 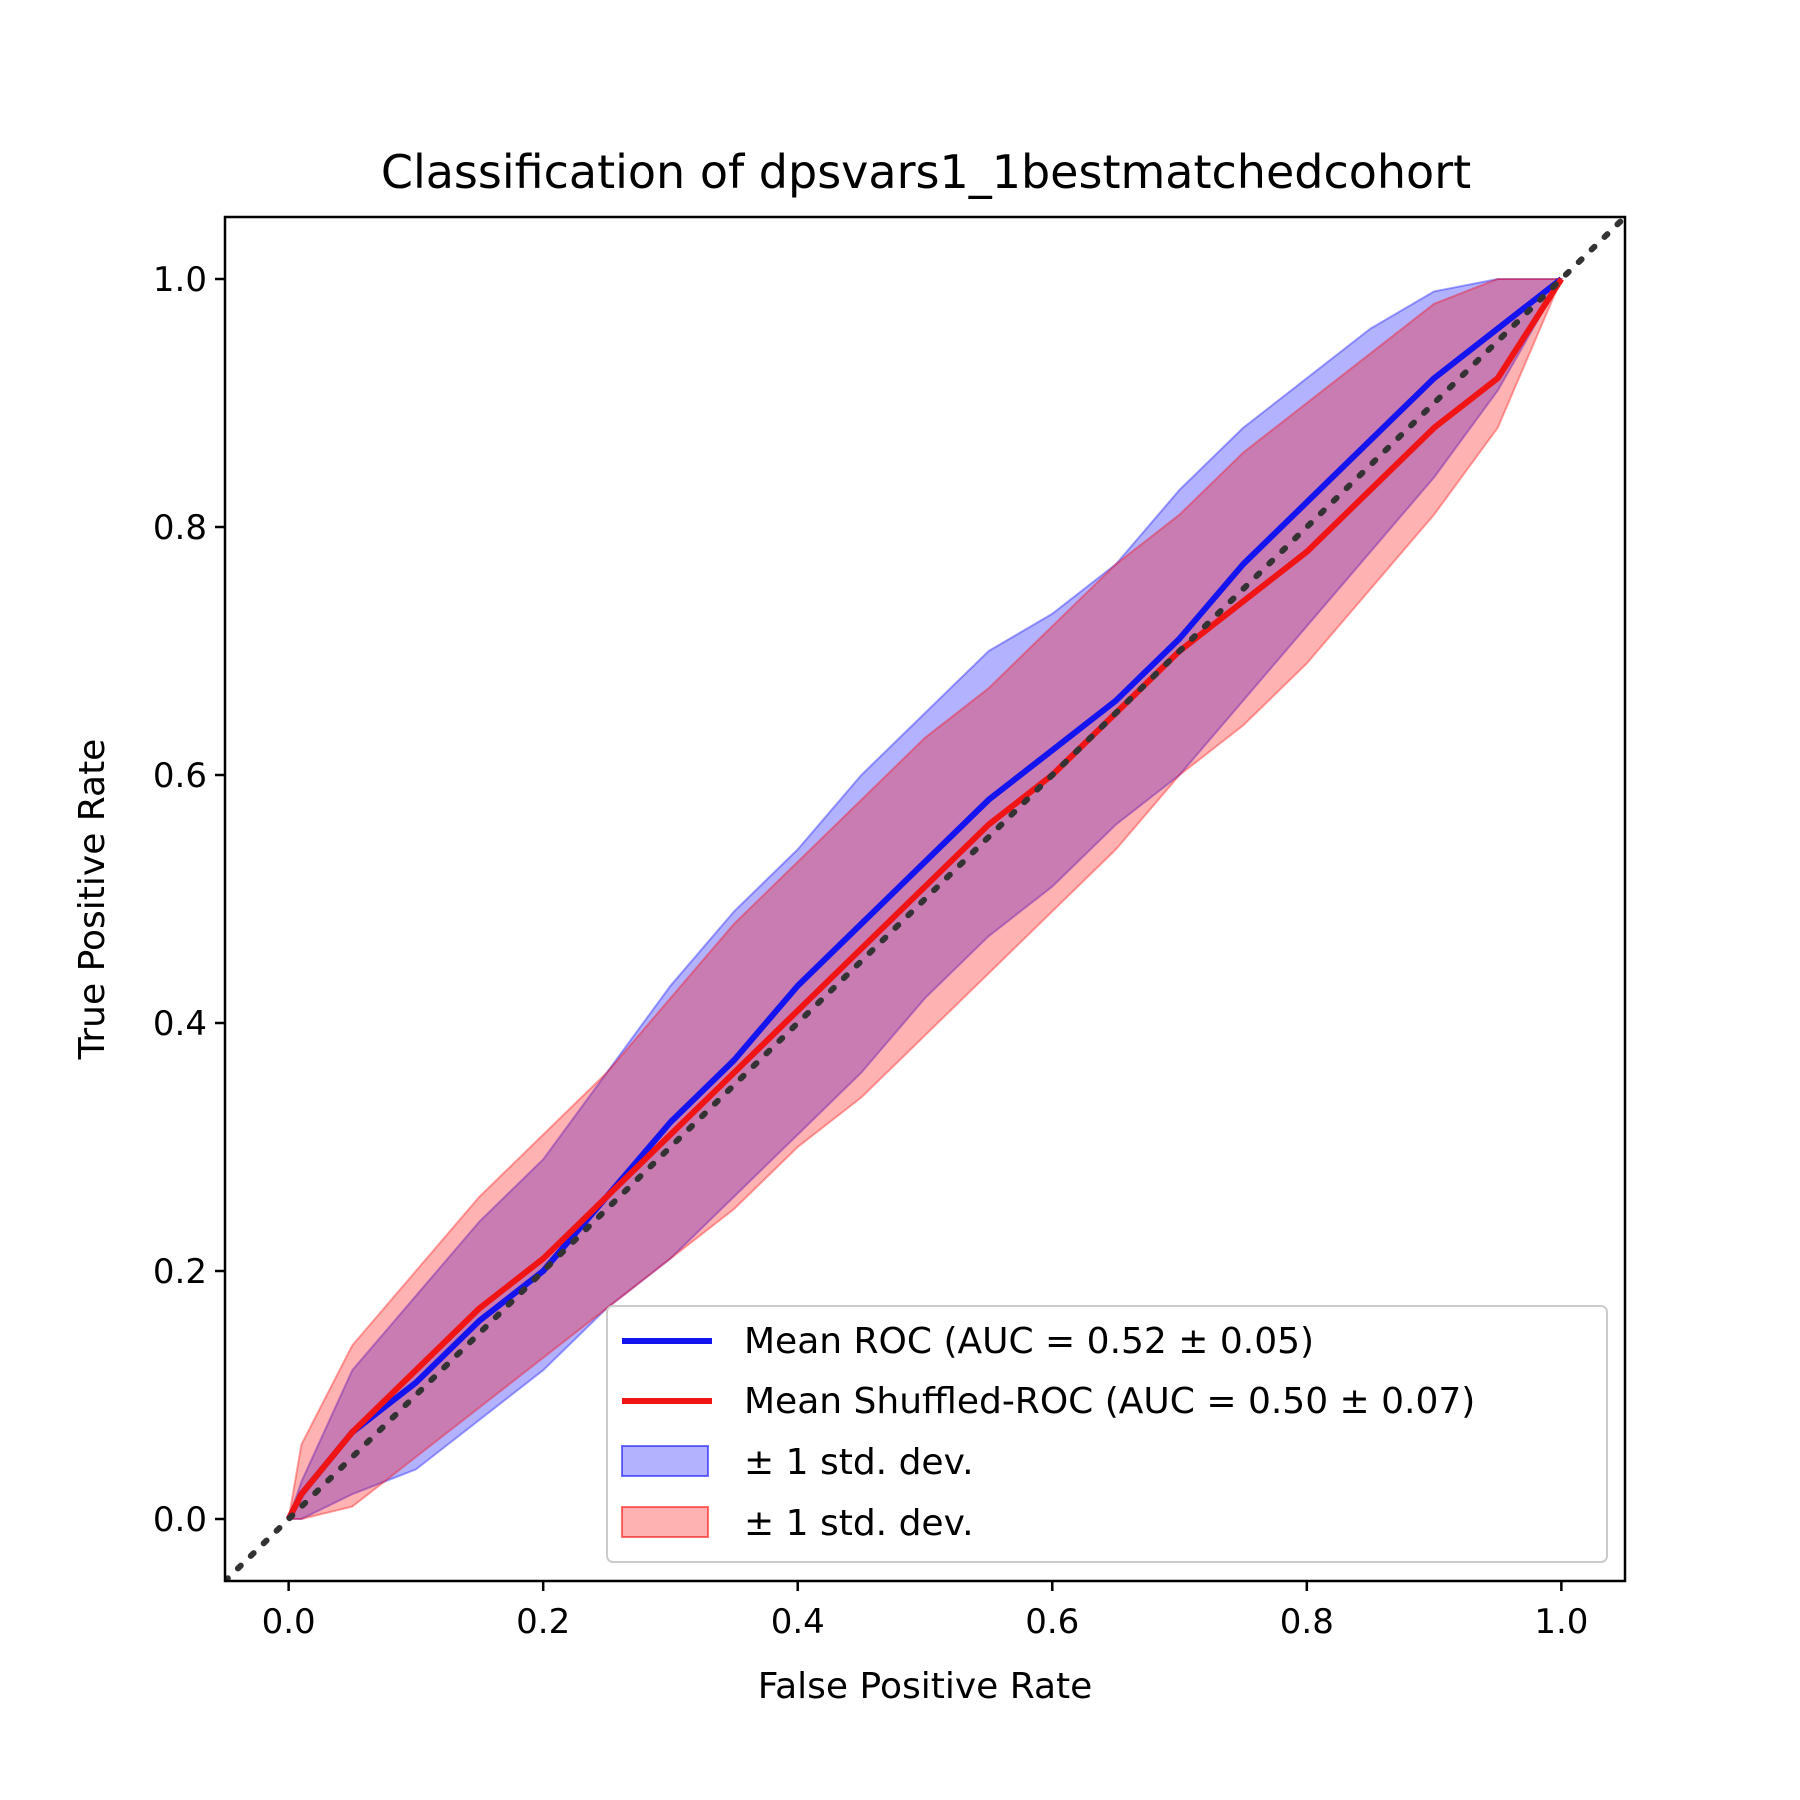 I want to click on legend-box, so click(x=1107, y=1434).